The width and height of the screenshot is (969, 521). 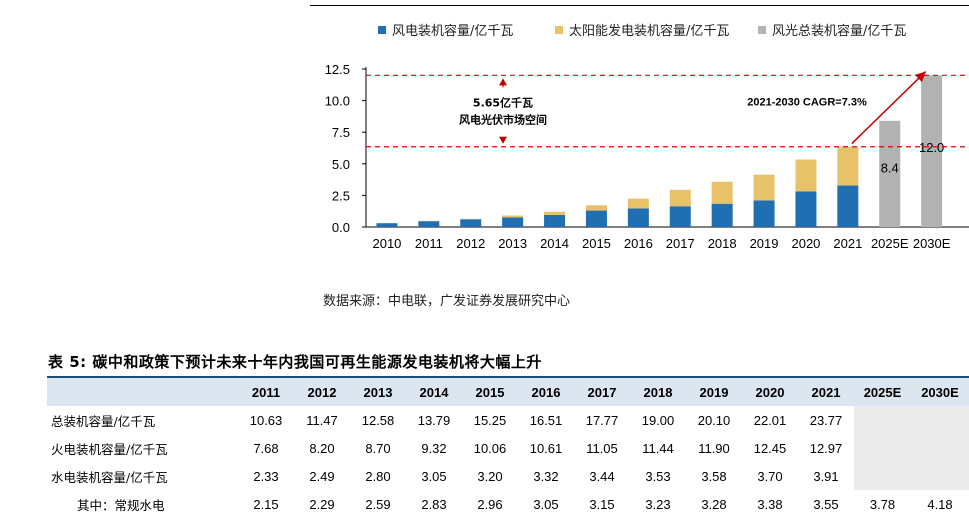 What do you see at coordinates (805, 243) in the screenshot?
I see `x-tick-label: 2020` at bounding box center [805, 243].